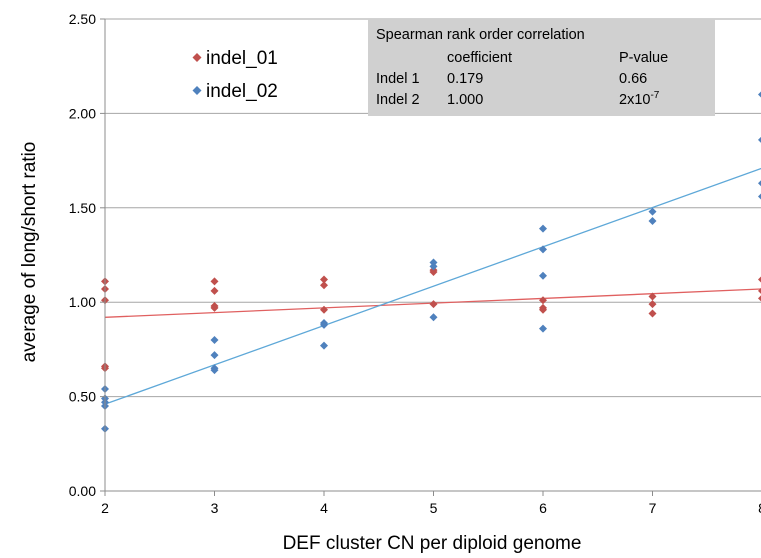 The height and width of the screenshot is (558, 761). I want to click on annotation-row-coefficient: 1.000, so click(465, 100).